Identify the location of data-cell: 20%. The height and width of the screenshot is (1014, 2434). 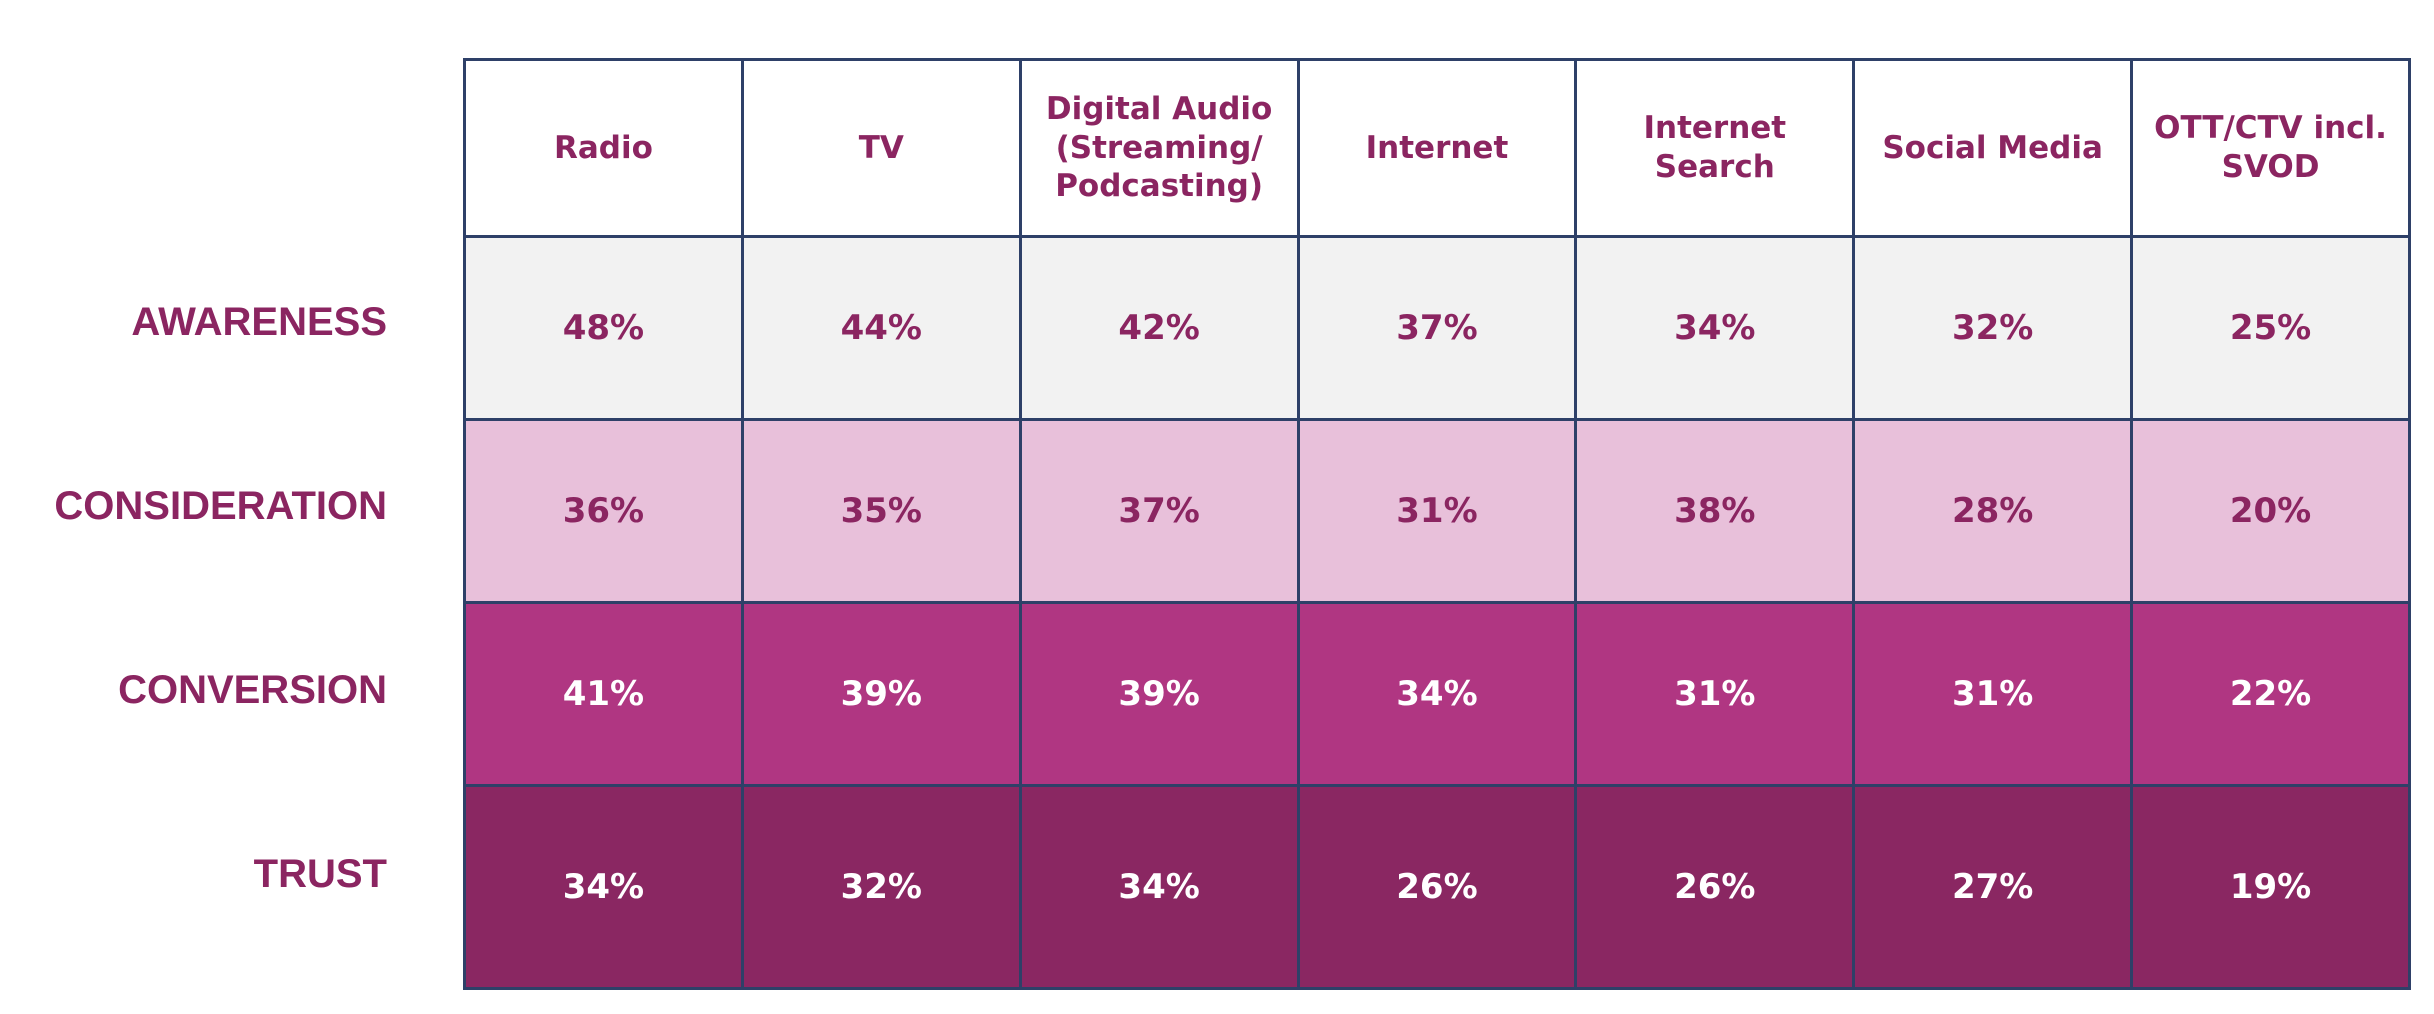
(2270, 511).